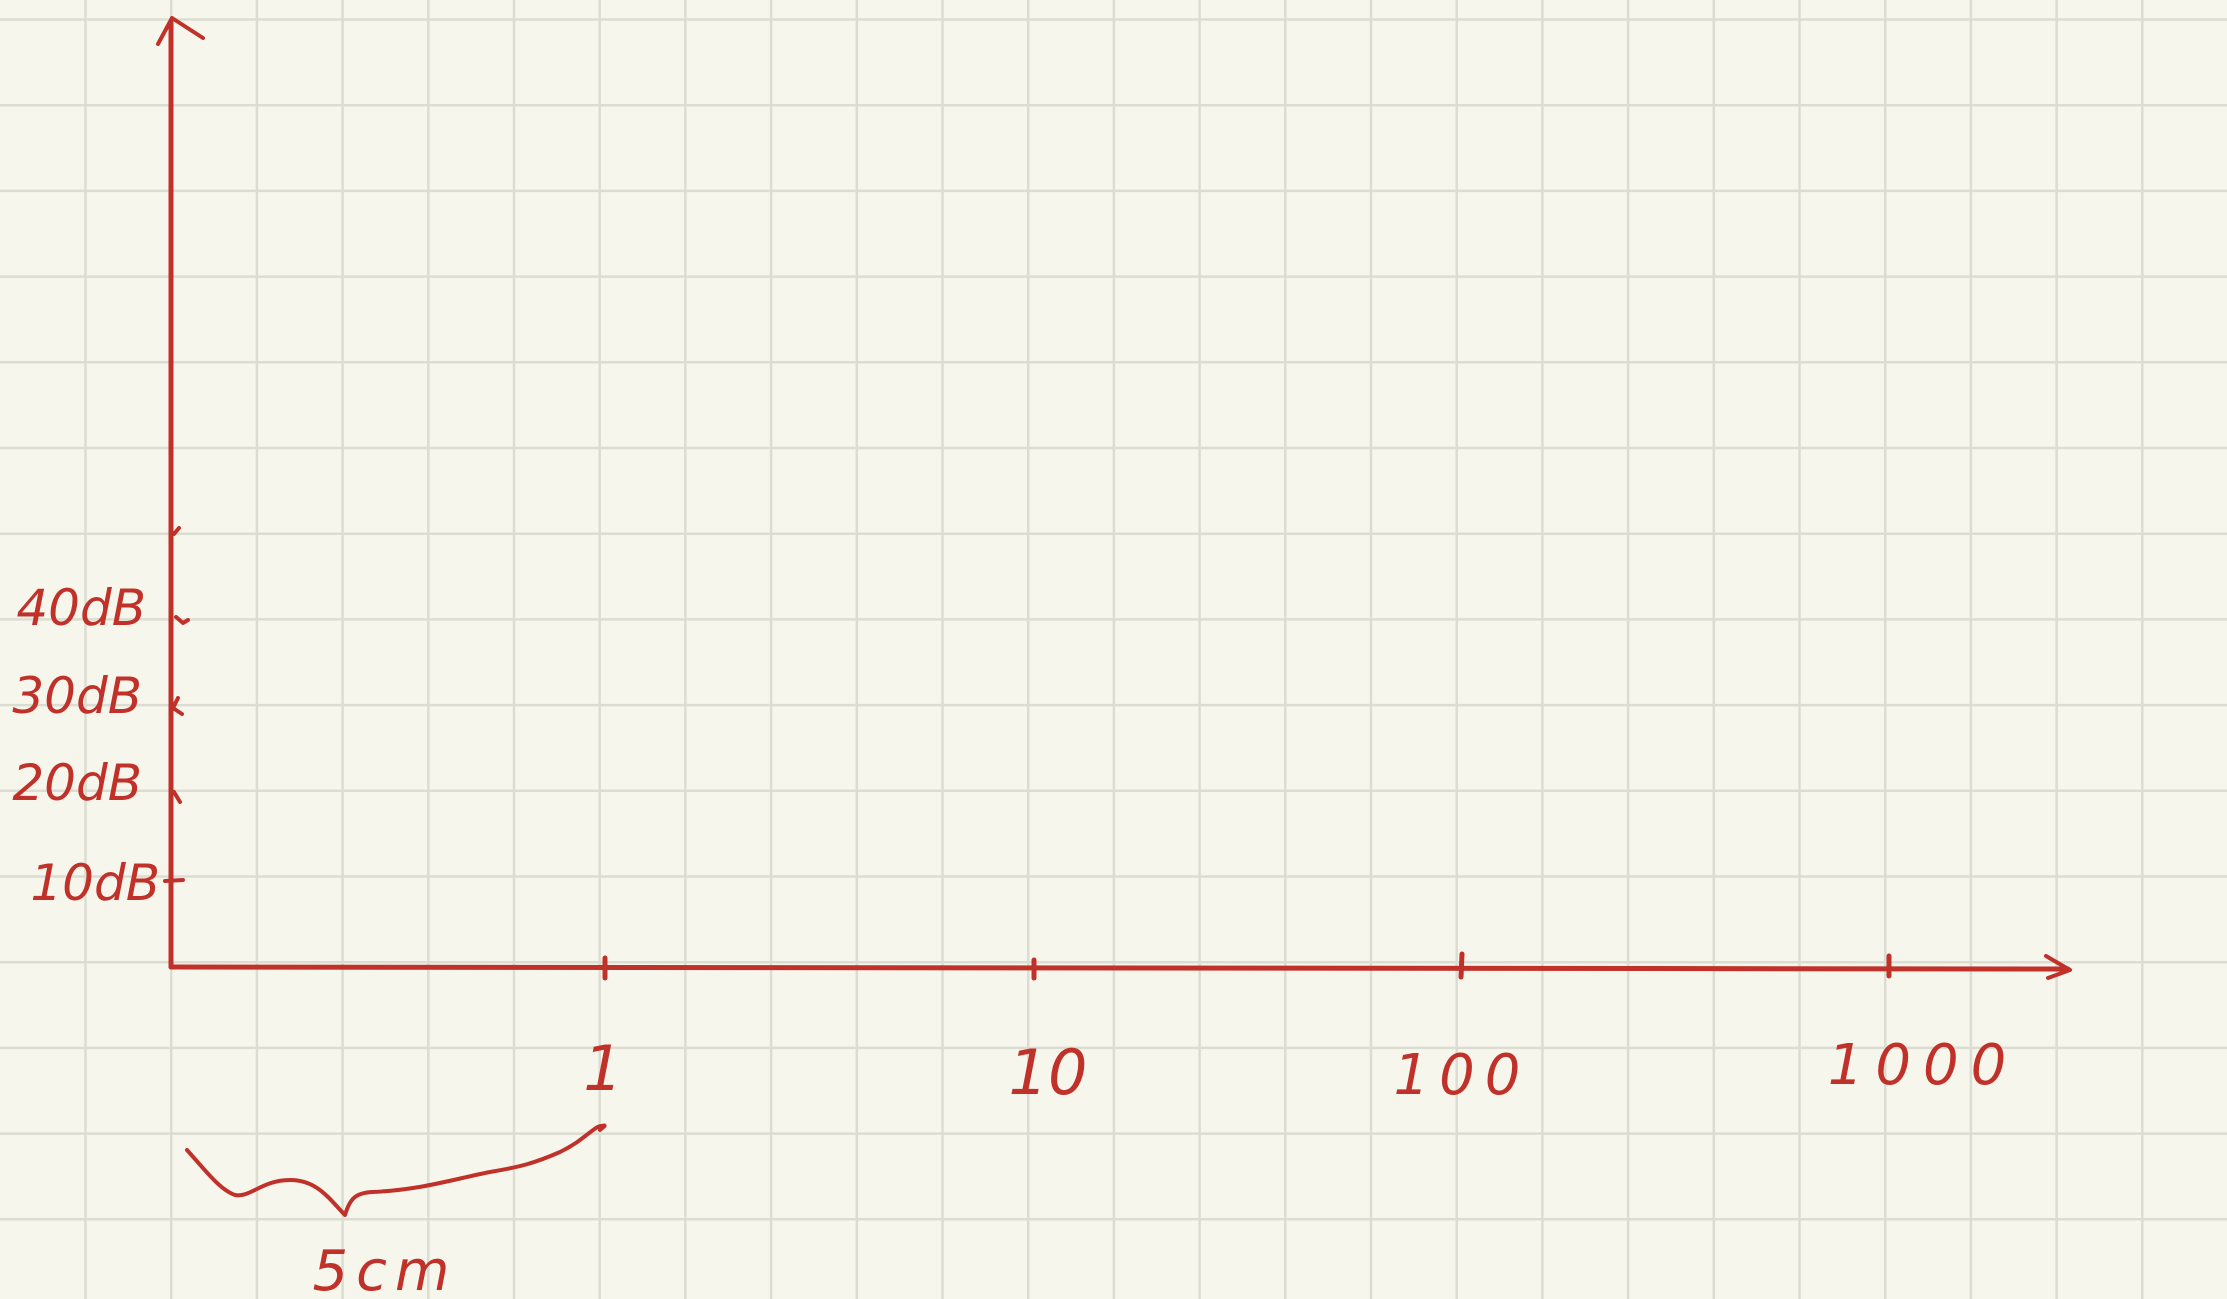  What do you see at coordinates (81, 608) in the screenshot?
I see `y-tick-label-40dB: 40dB` at bounding box center [81, 608].